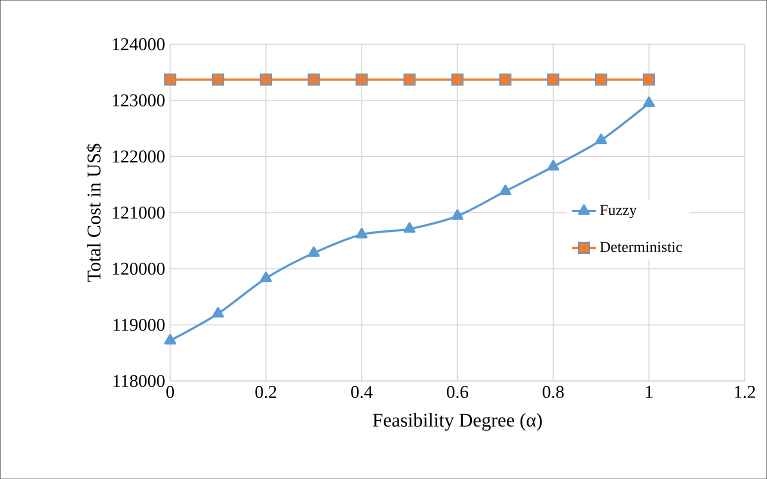 The height and width of the screenshot is (479, 767). What do you see at coordinates (138, 156) in the screenshot?
I see `y-tick-label: 122000` at bounding box center [138, 156].